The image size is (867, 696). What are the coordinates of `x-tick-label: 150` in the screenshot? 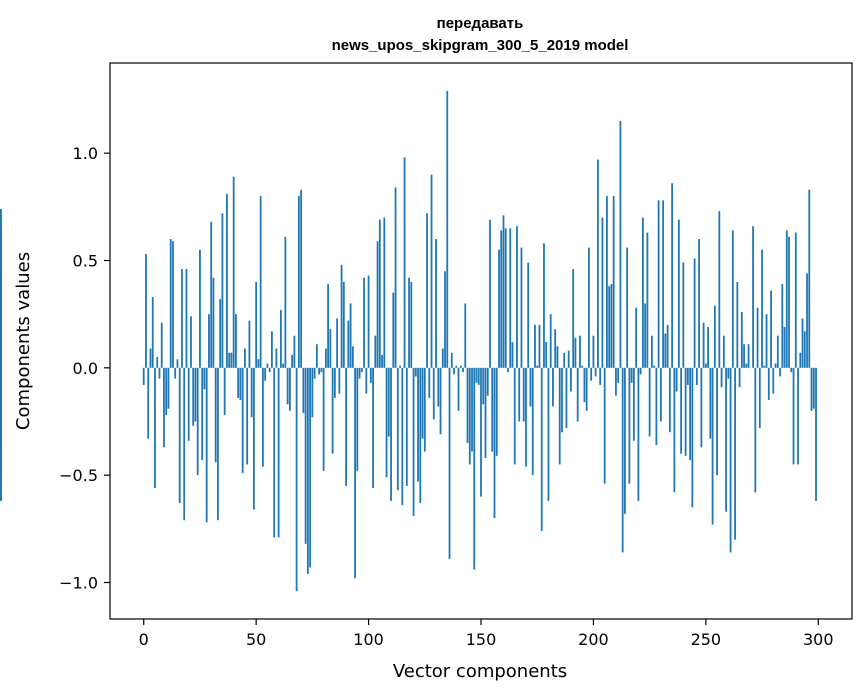 It's located at (481, 639).